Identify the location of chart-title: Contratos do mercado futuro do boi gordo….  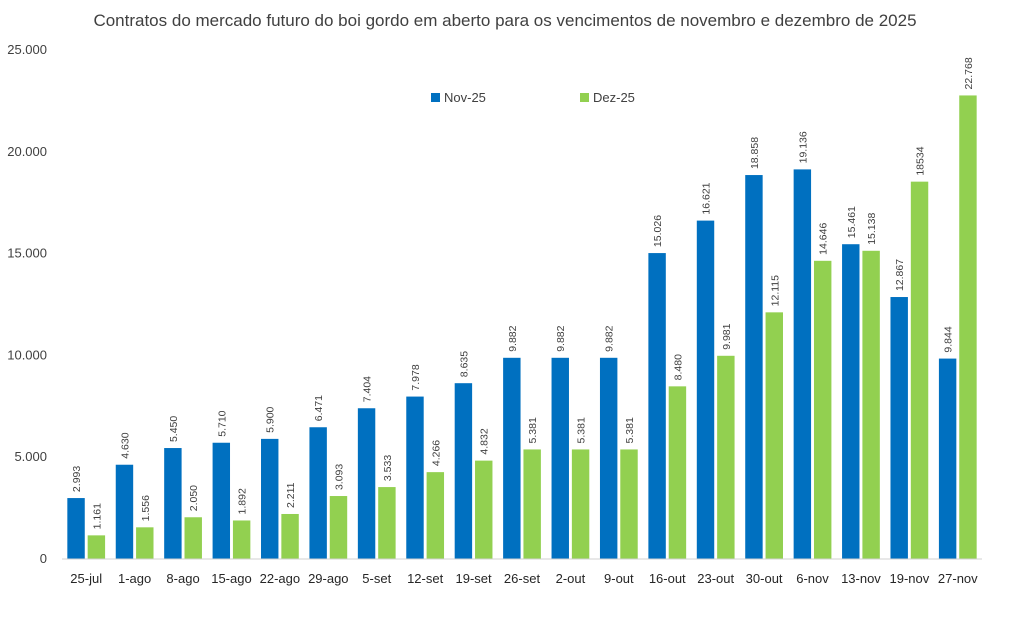
(504, 20).